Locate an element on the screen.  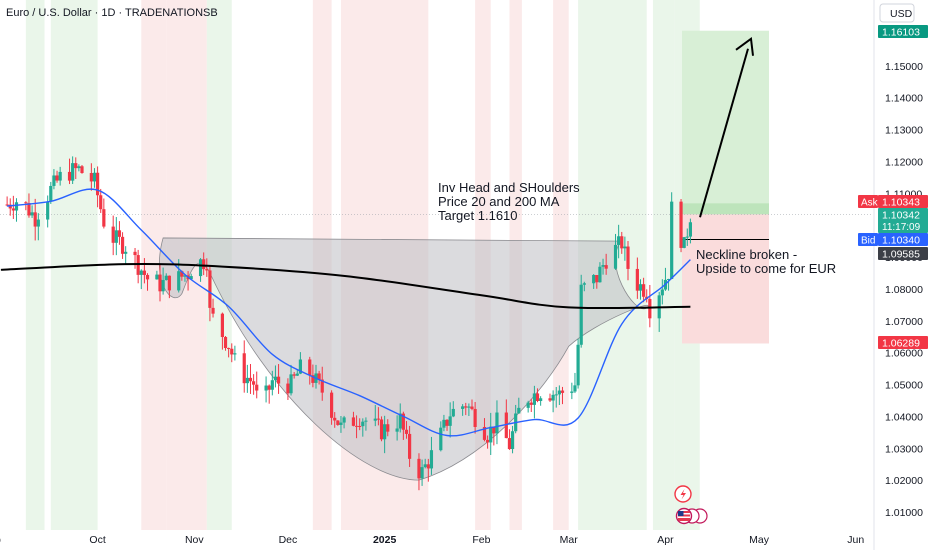
price-tick-label: 1.04000 is located at coordinates (904, 417).